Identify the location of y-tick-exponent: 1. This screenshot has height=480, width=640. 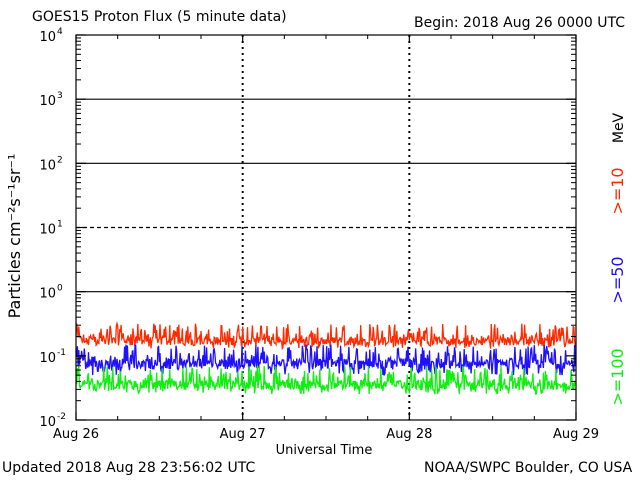
(60, 225).